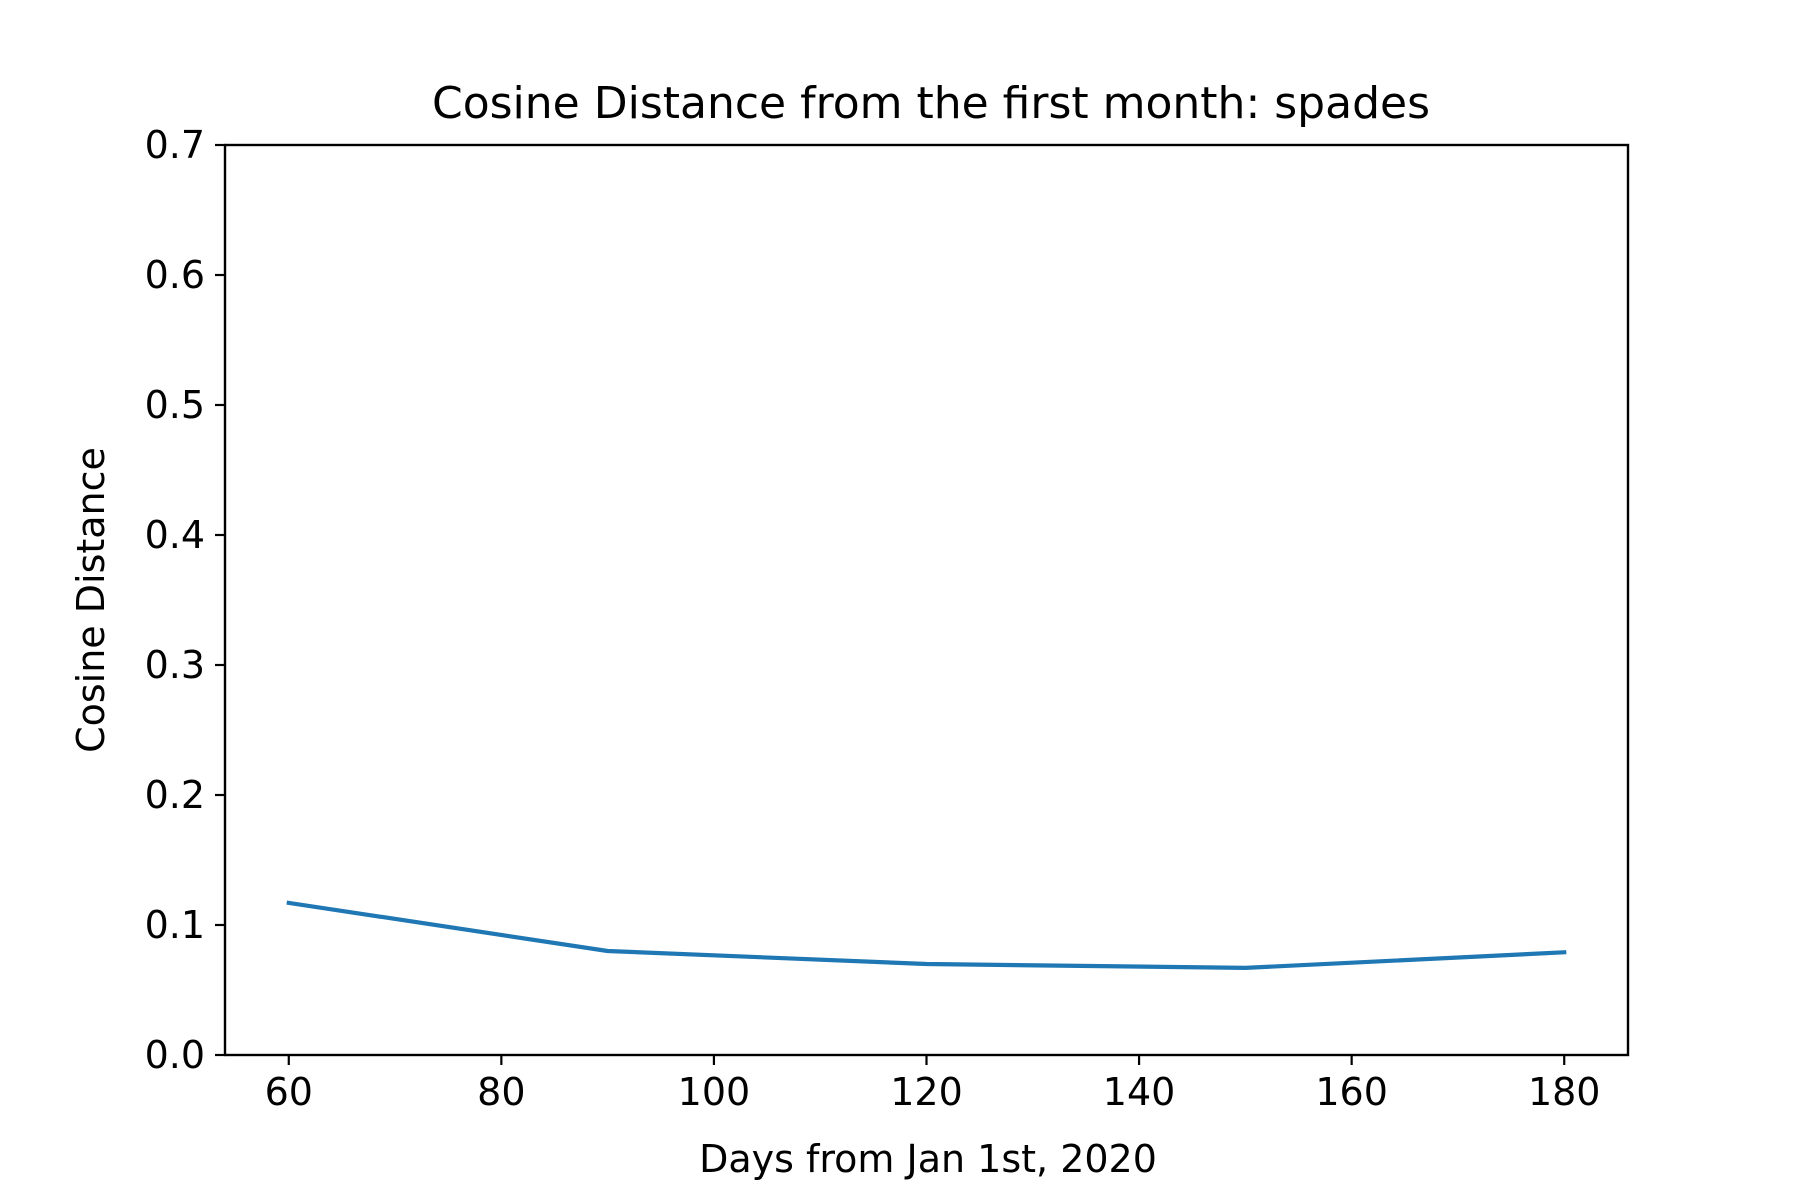  Describe the element at coordinates (175, 405) in the screenshot. I see `y-tick-label: 0.5` at that location.